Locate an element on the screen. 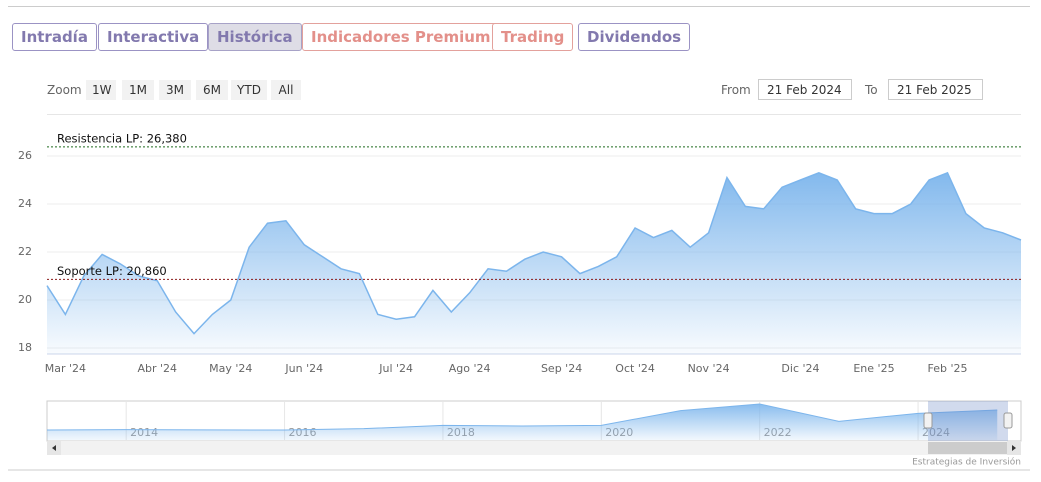  navigator-area is located at coordinates (522, 422).